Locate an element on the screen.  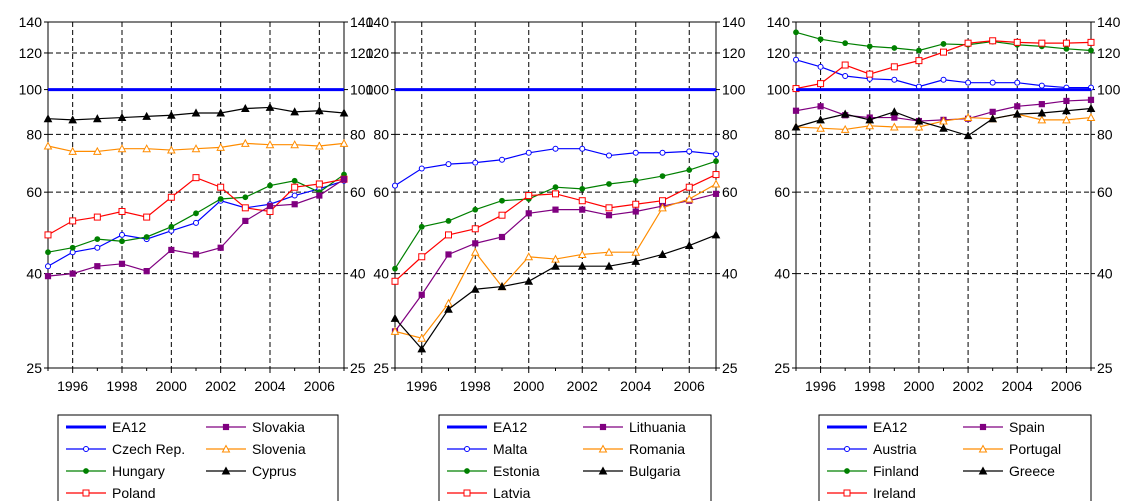
series-slovakia-point-2006-marker is located at coordinates (319, 195).